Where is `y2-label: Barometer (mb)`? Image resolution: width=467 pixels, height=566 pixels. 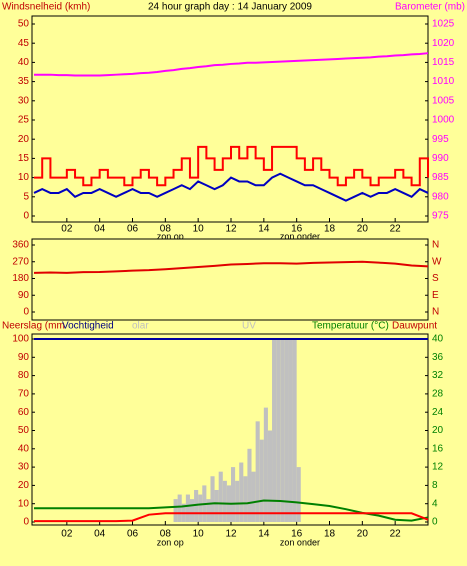 y2-label: Barometer (mb) is located at coordinates (430, 7).